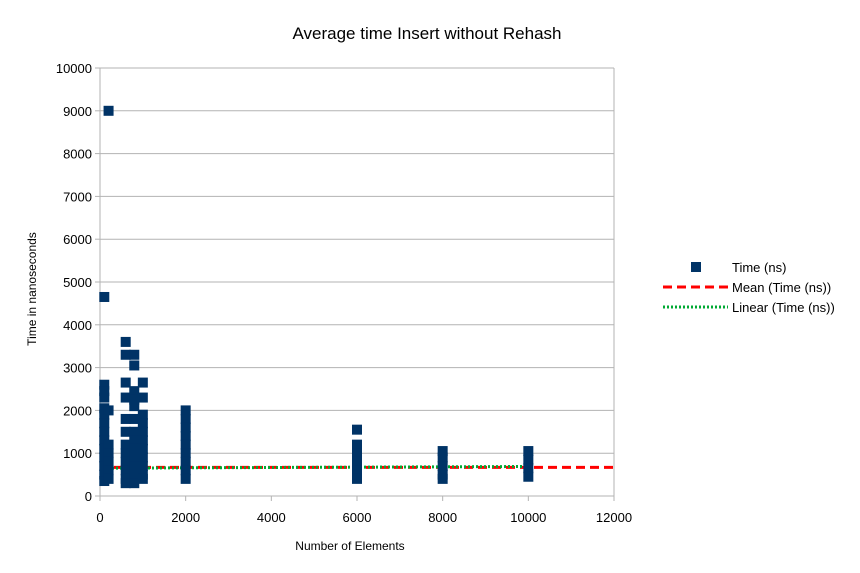  Describe the element at coordinates (185, 517) in the screenshot. I see `x-tick-label: 2000` at that location.